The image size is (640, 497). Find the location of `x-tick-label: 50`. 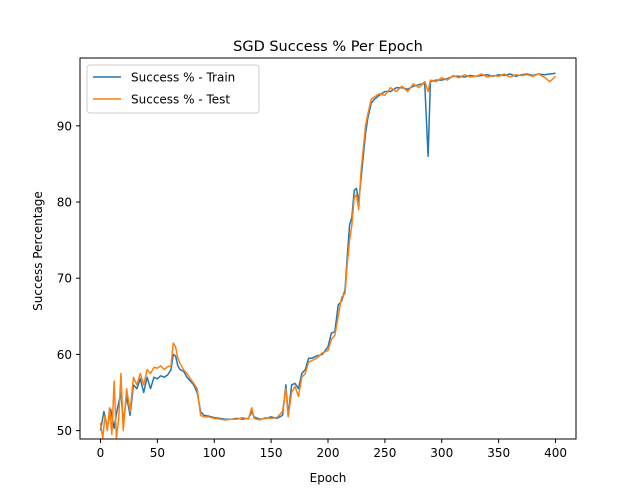

x-tick-label: 50 is located at coordinates (157, 453).